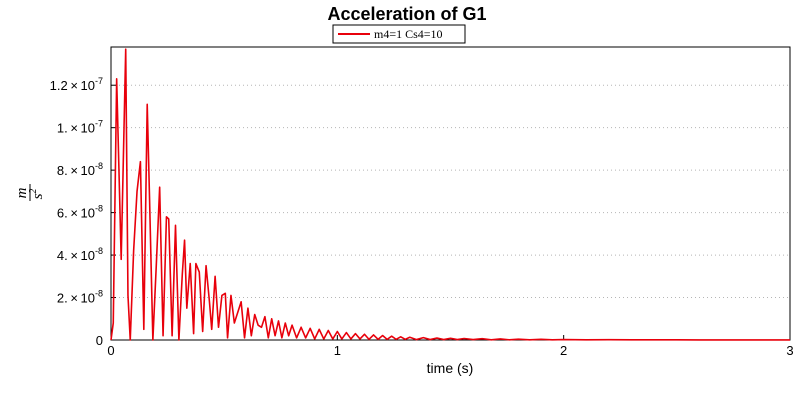 Image resolution: width=800 pixels, height=400 pixels. Describe the element at coordinates (80, 297) in the screenshot. I see `y-tick-label-1: 2. × 10-8` at that location.